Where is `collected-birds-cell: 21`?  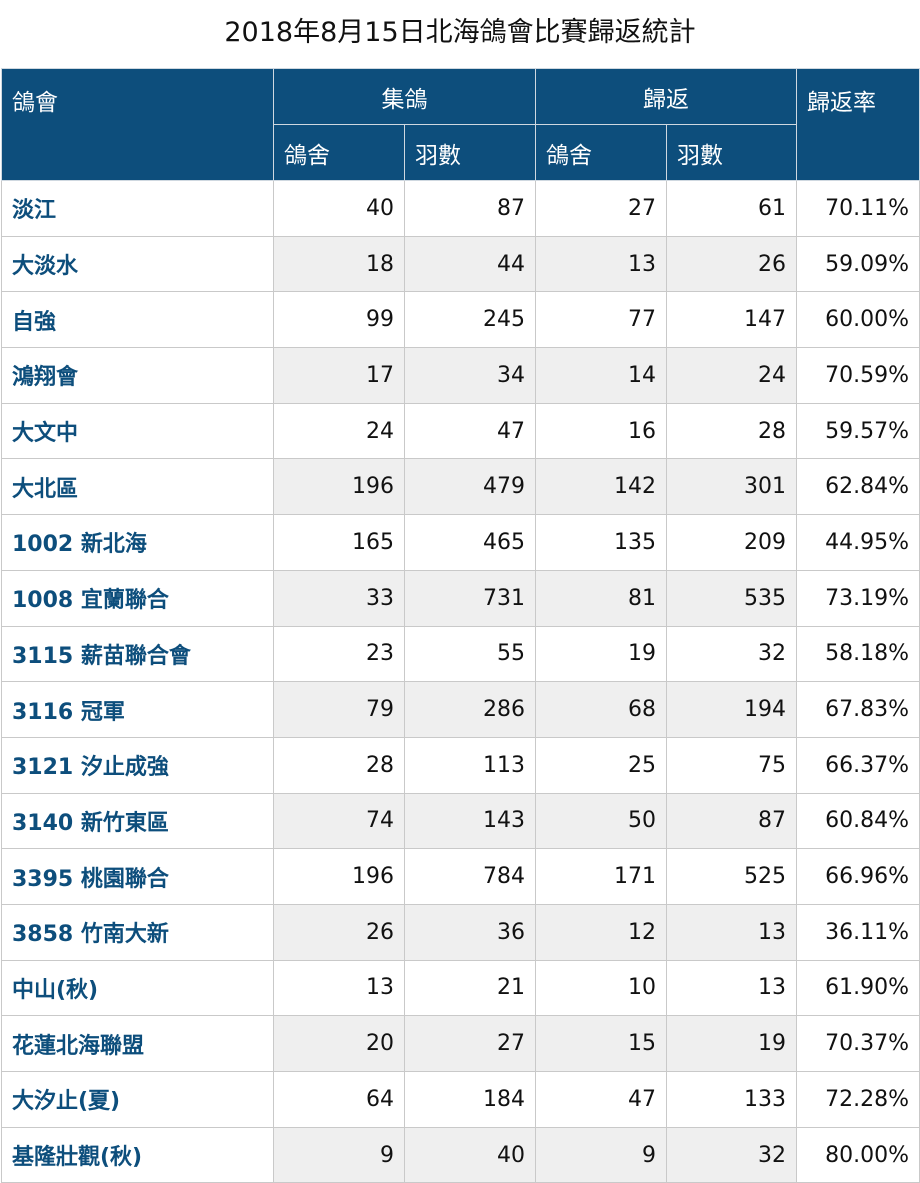
collected-birds-cell: 21 is located at coordinates (470, 988).